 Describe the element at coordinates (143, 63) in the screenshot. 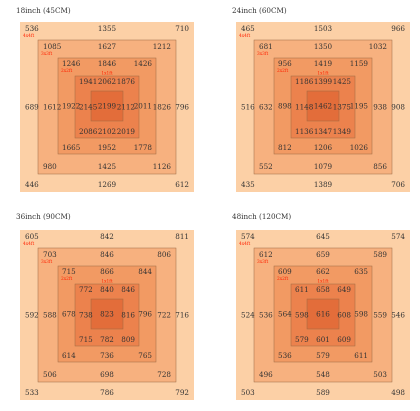

I see `value-ring3-tr: 1426` at that location.